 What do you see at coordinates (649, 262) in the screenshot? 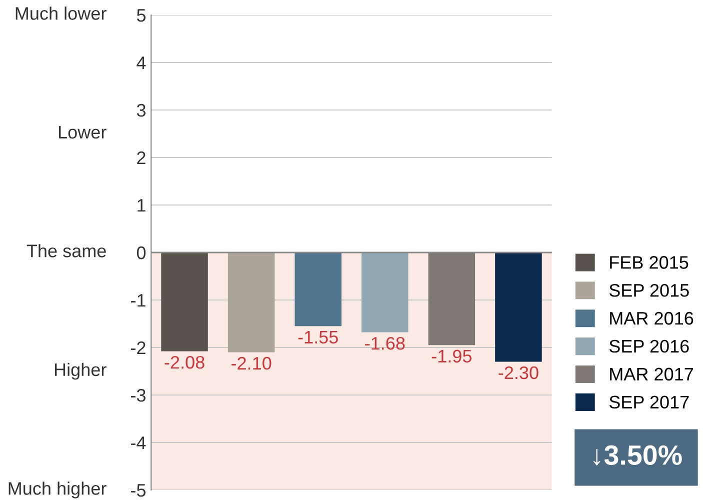
I see `legend-label: FEB 2015` at bounding box center [649, 262].